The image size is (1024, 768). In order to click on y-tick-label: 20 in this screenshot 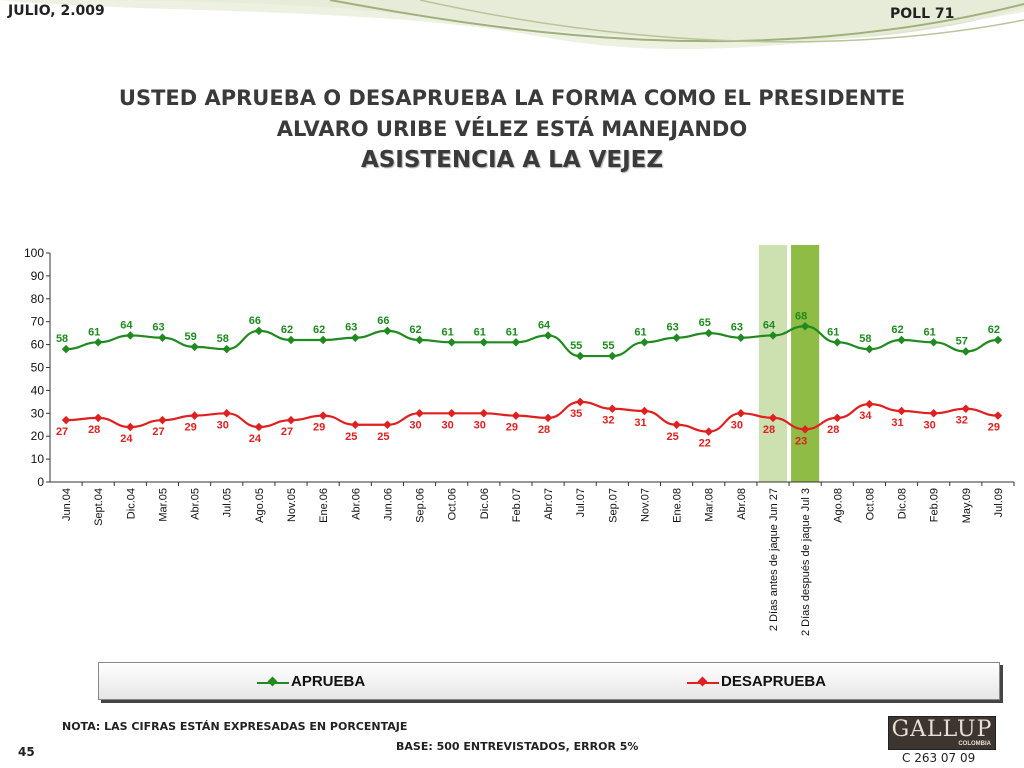, I will do `click(38, 436)`.